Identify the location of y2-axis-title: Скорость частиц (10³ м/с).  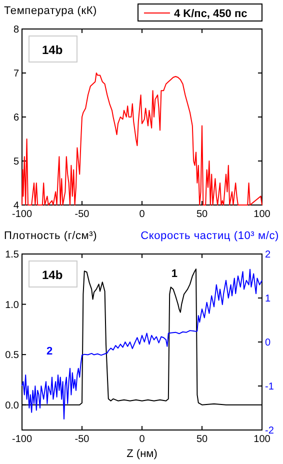
(209, 236).